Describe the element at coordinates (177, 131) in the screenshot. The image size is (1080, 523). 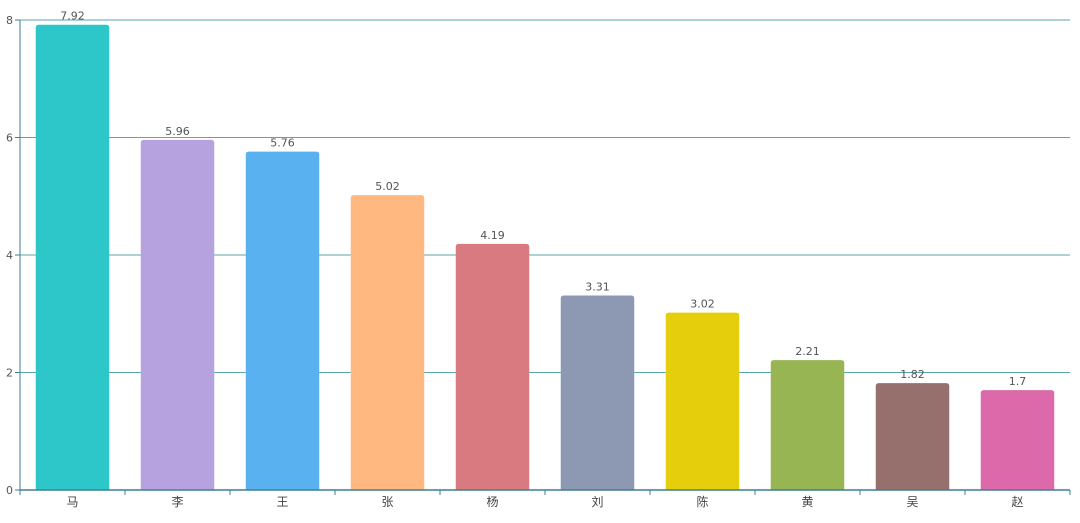
I see `data-label: 5.96` at that location.